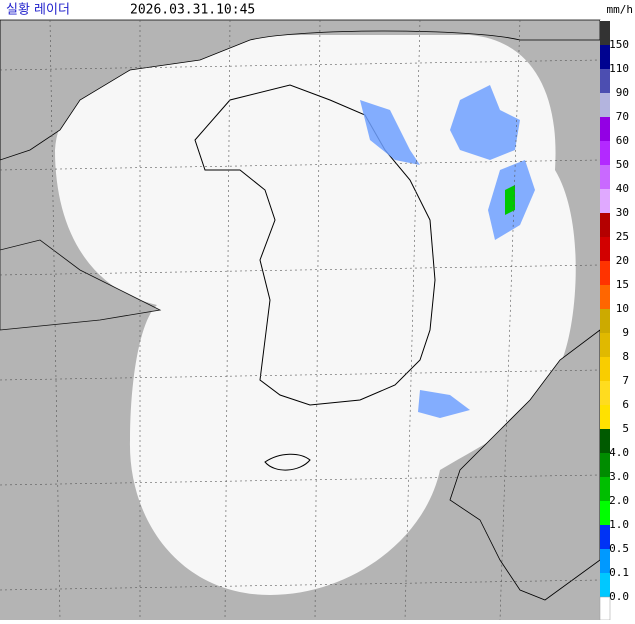 The image size is (635, 624). I want to click on legend-label: 3.0, so click(619, 476).